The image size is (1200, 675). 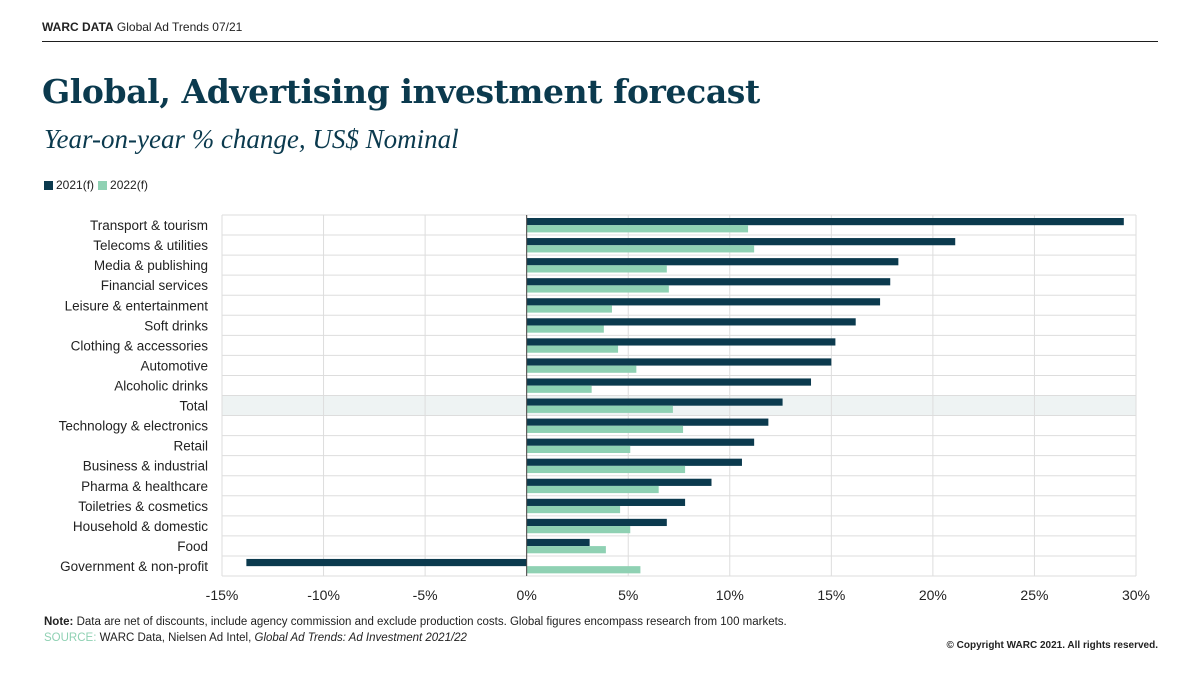 What do you see at coordinates (176, 325) in the screenshot?
I see `category-label: Soft drinks` at bounding box center [176, 325].